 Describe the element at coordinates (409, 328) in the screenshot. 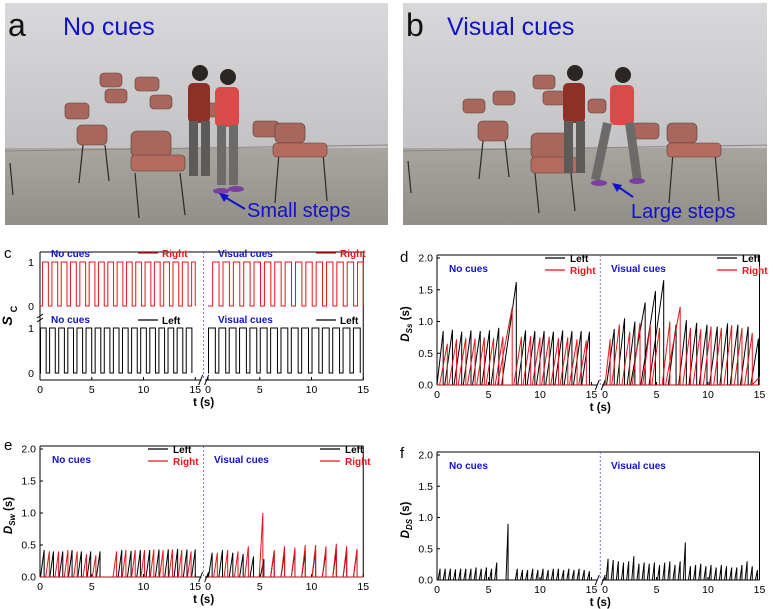

I see `y-axis-label-sub: Ss` at that location.